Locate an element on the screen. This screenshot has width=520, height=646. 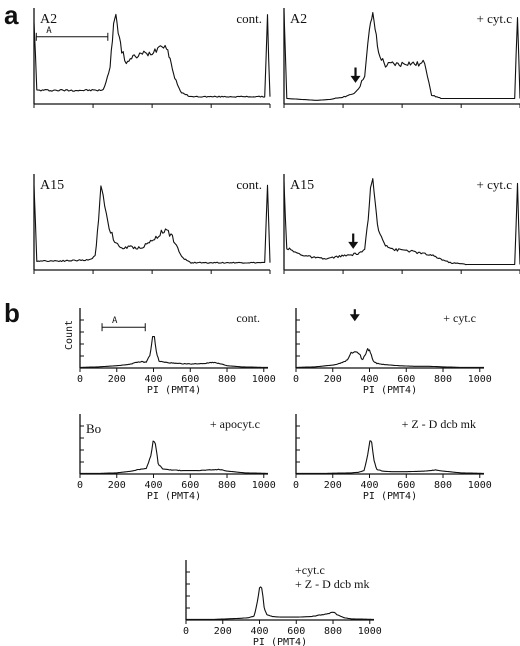
condition-label: +cyt.c + Z - D dcb mk is located at coordinates (332, 577).